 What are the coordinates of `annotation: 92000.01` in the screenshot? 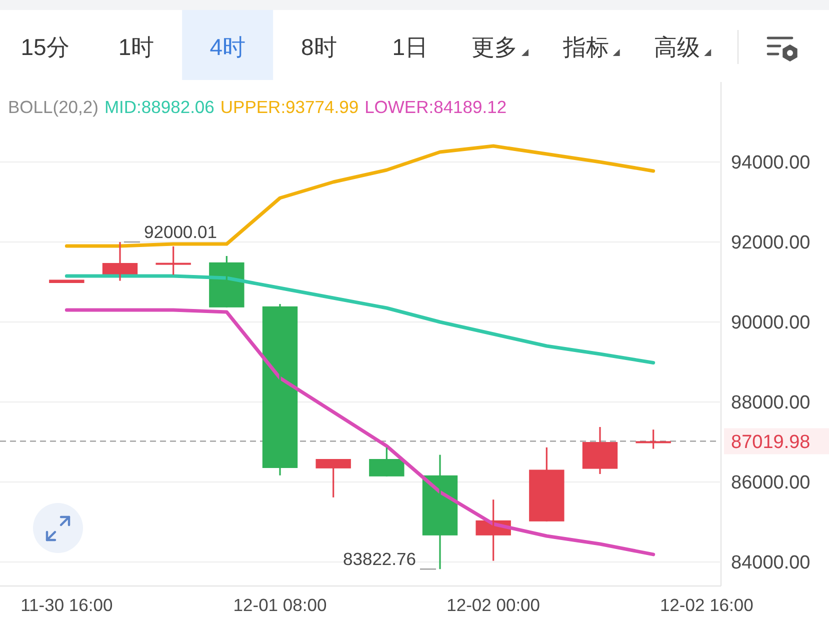 It's located at (180, 232).